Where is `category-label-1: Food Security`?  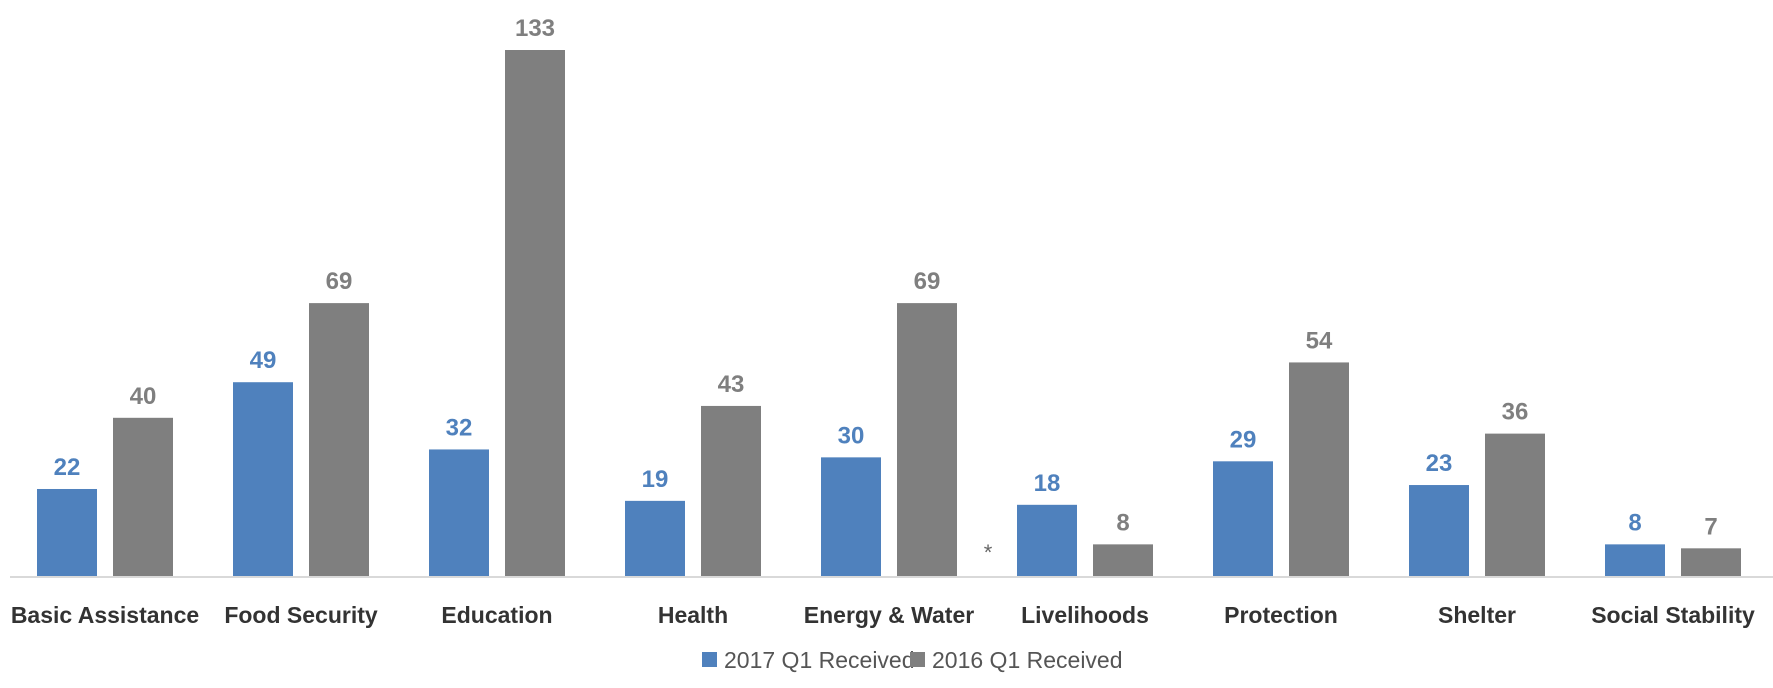 category-label-1: Food Security is located at coordinates (301, 615).